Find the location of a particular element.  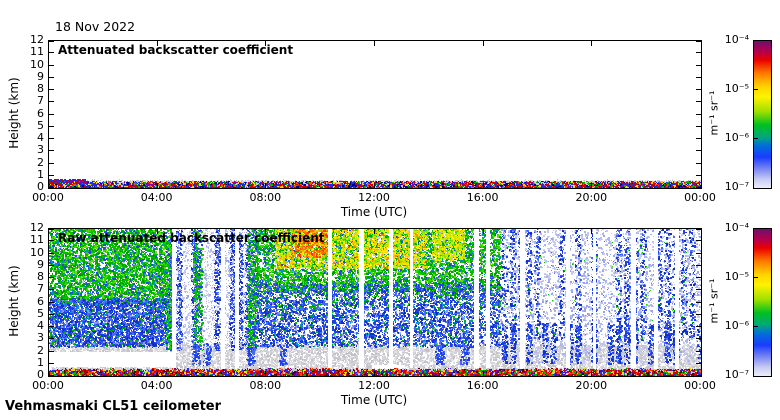

colorbar-unit-bottom: m⁻¹ sr⁻¹ is located at coordinates (714, 301).